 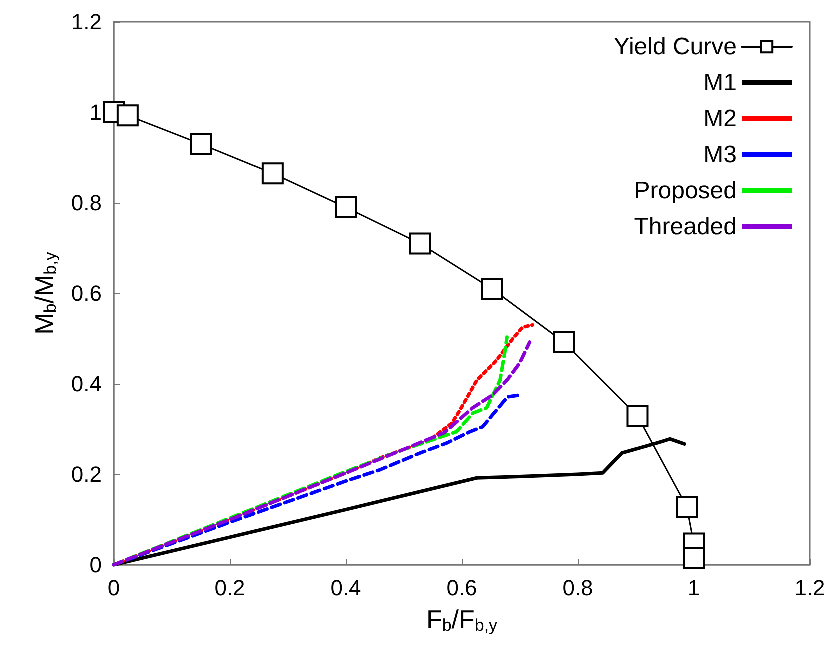 What do you see at coordinates (86, 384) in the screenshot?
I see `y-tick-label: 0.4` at bounding box center [86, 384].